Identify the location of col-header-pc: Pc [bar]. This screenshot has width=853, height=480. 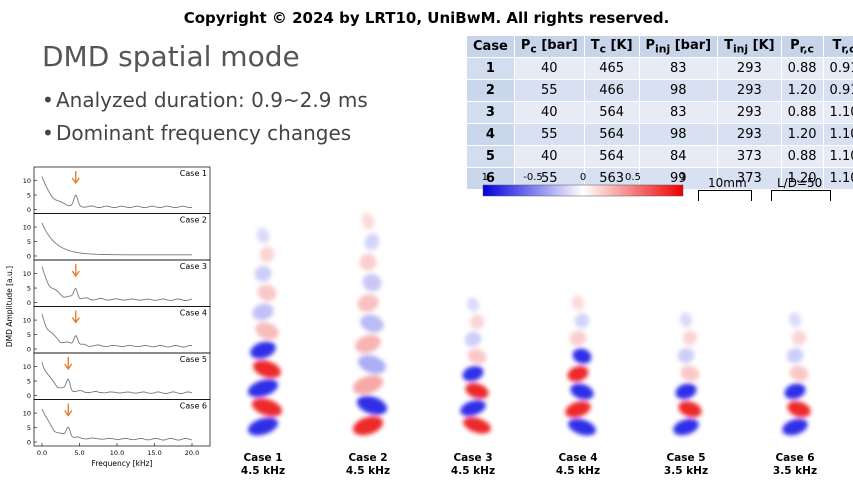
(549, 47).